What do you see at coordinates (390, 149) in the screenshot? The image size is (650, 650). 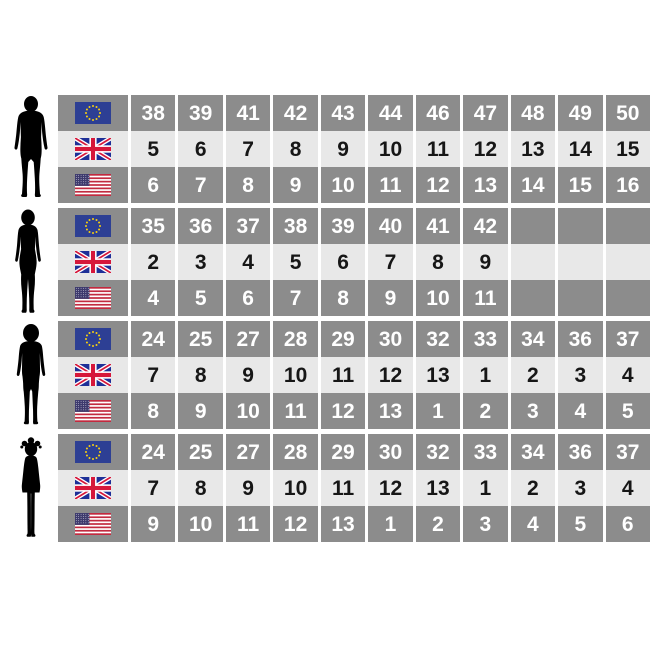 I see `size-cell-man-uk: 10` at bounding box center [390, 149].